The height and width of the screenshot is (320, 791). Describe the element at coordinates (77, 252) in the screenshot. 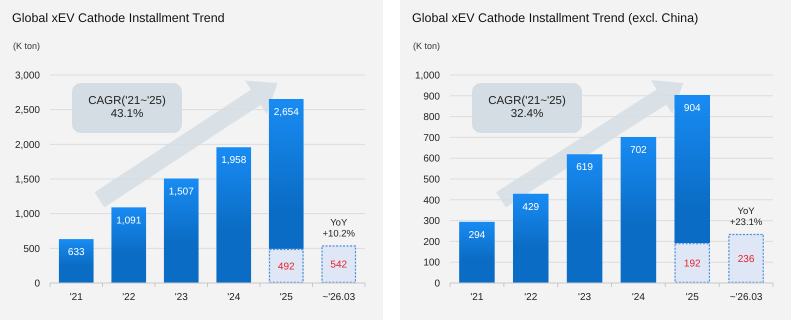

I see `data-label: 633` at that location.